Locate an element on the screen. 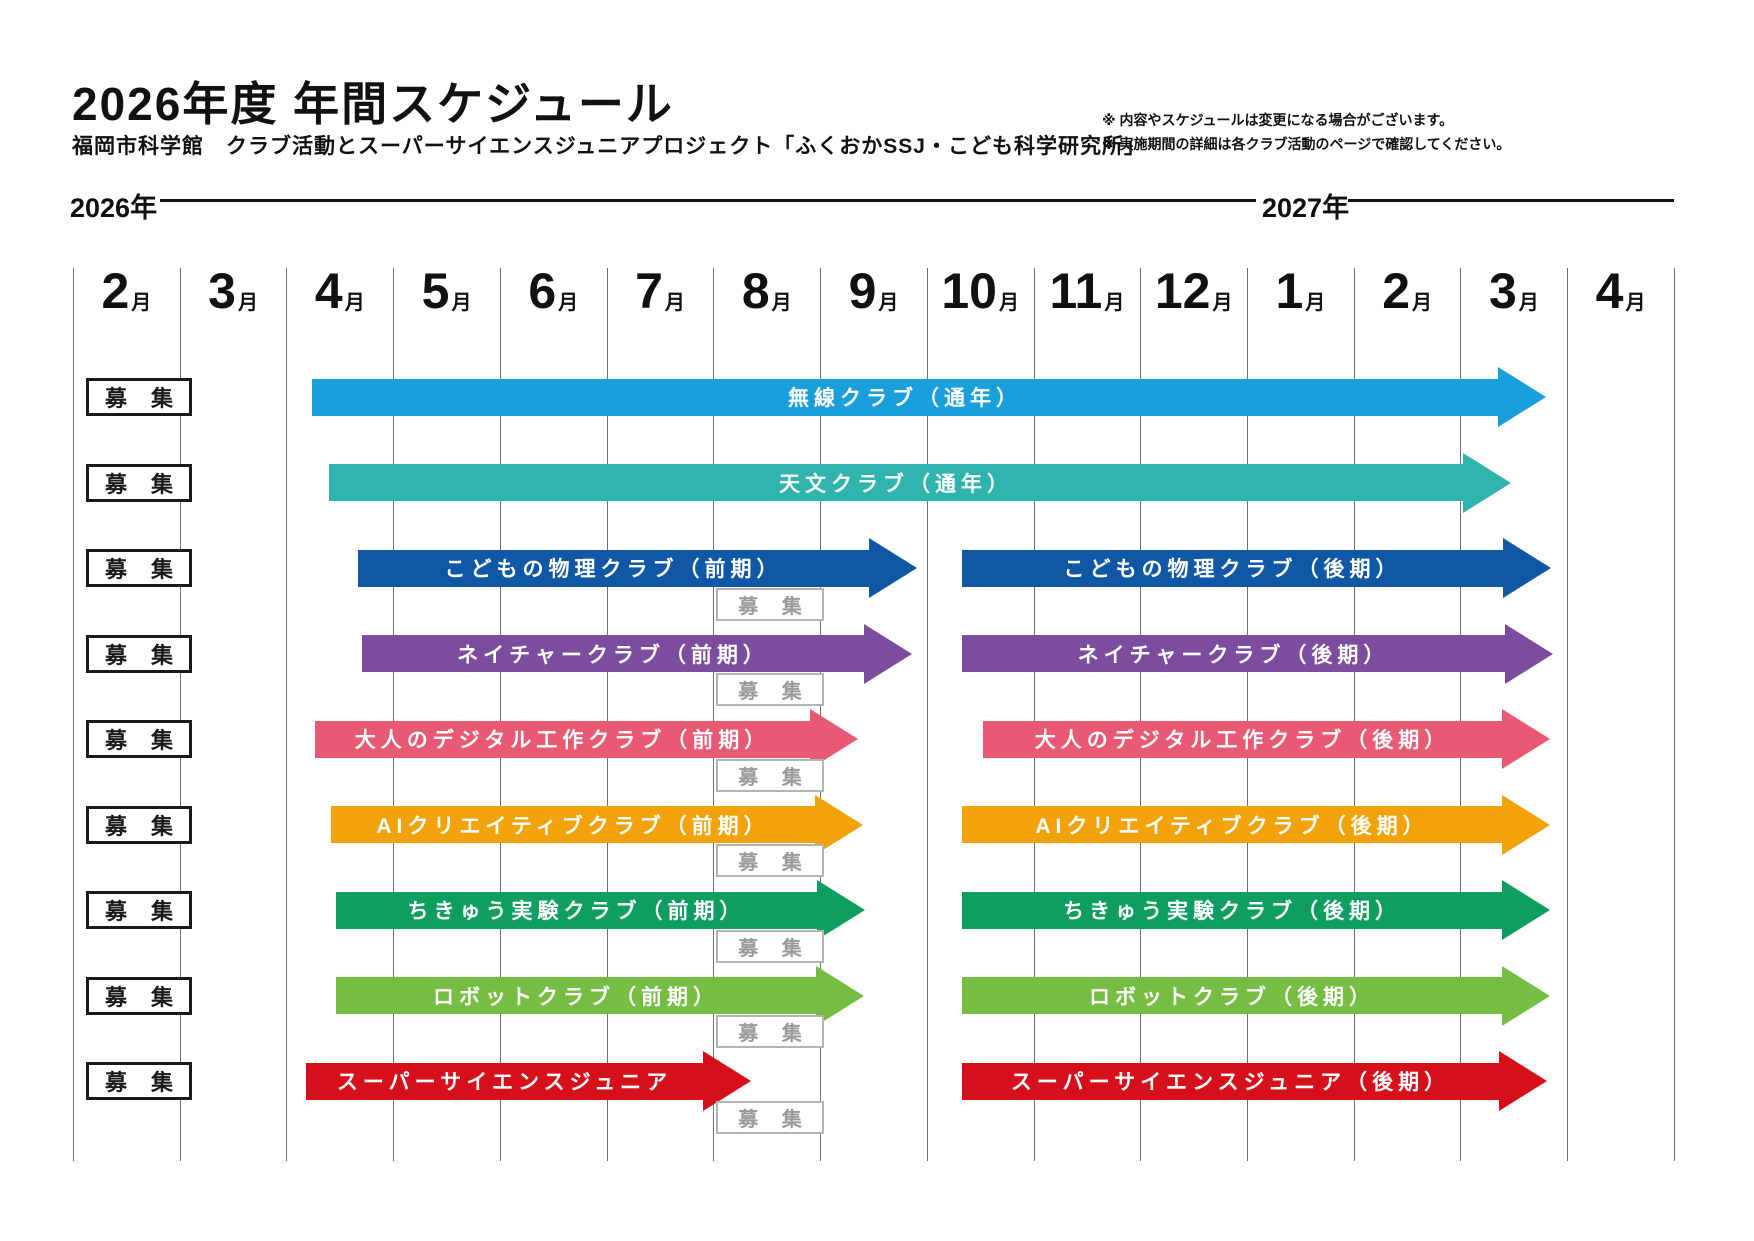 The height and width of the screenshot is (1241, 1754). month-number: 11 is located at coordinates (1076, 291).